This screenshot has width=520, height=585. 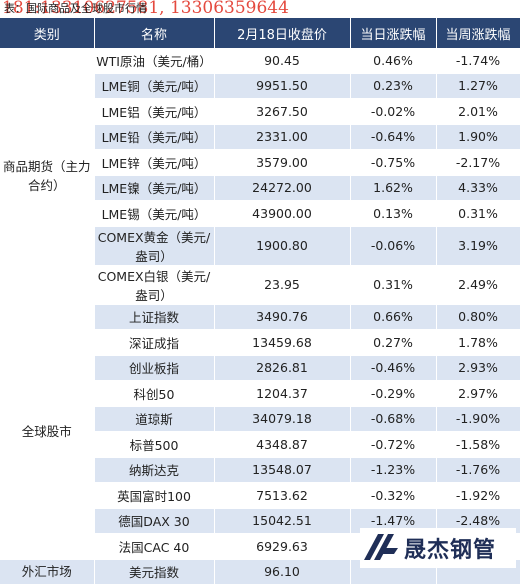 What do you see at coordinates (478, 33) in the screenshot?
I see `header-week-change: 当周涨跌幅` at bounding box center [478, 33].